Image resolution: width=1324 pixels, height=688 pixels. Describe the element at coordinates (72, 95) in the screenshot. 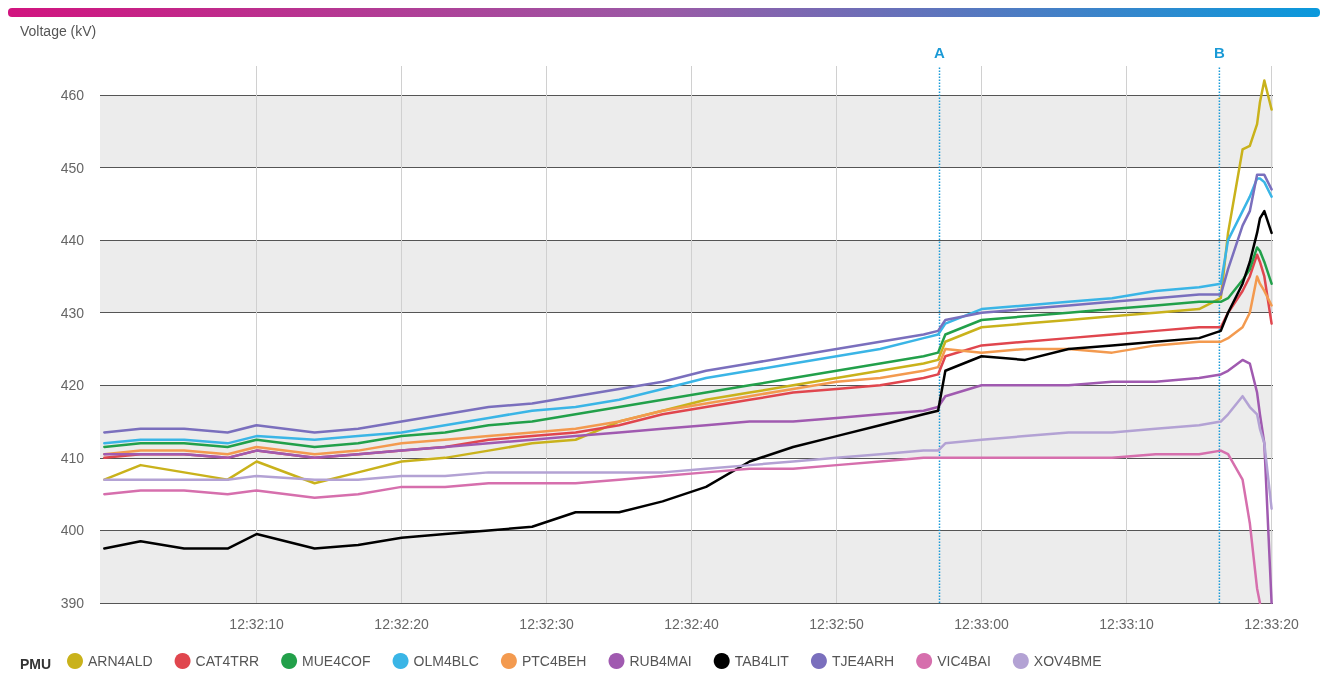

I see `y-tick-label: 460` at that location.